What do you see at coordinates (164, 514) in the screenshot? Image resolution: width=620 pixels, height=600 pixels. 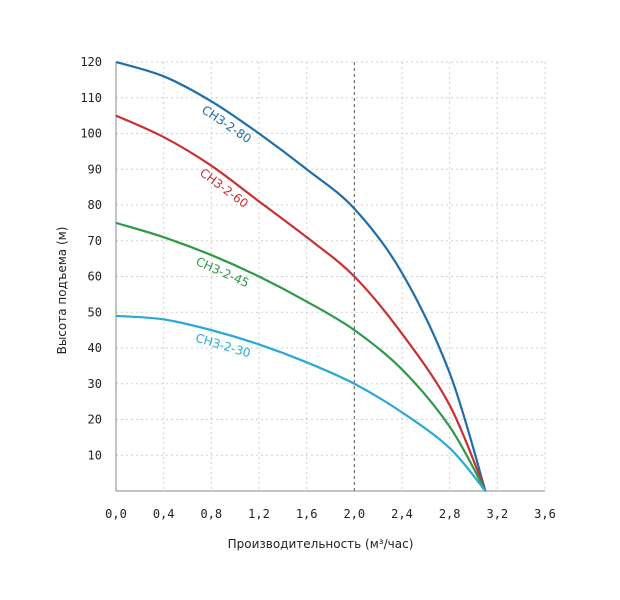 I see `x-tick-label: 0,4` at bounding box center [164, 514].